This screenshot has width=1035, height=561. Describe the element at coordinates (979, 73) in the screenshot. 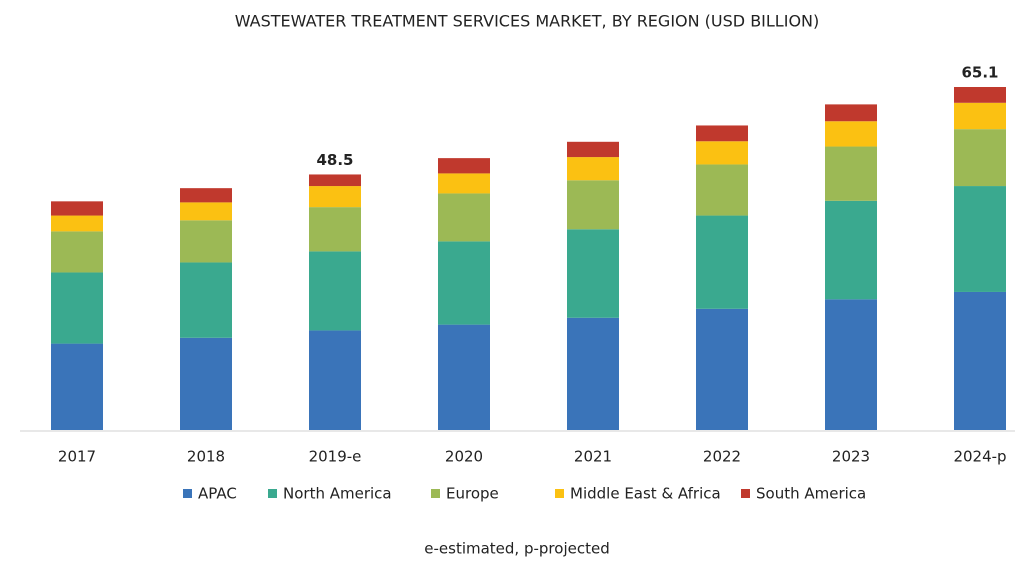

I see `total-label: 65.1` at that location.